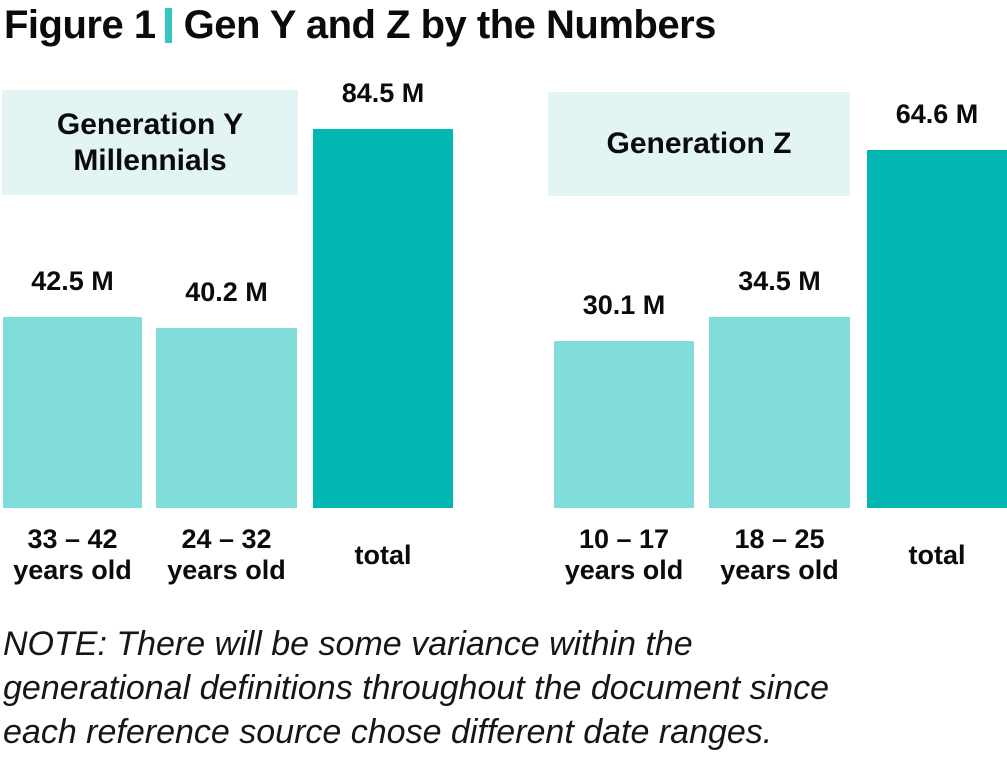 The image size is (1007, 760). Describe the element at coordinates (72, 412) in the screenshot. I see `bar-generation-y-millennials-33-42-years-old` at that location.